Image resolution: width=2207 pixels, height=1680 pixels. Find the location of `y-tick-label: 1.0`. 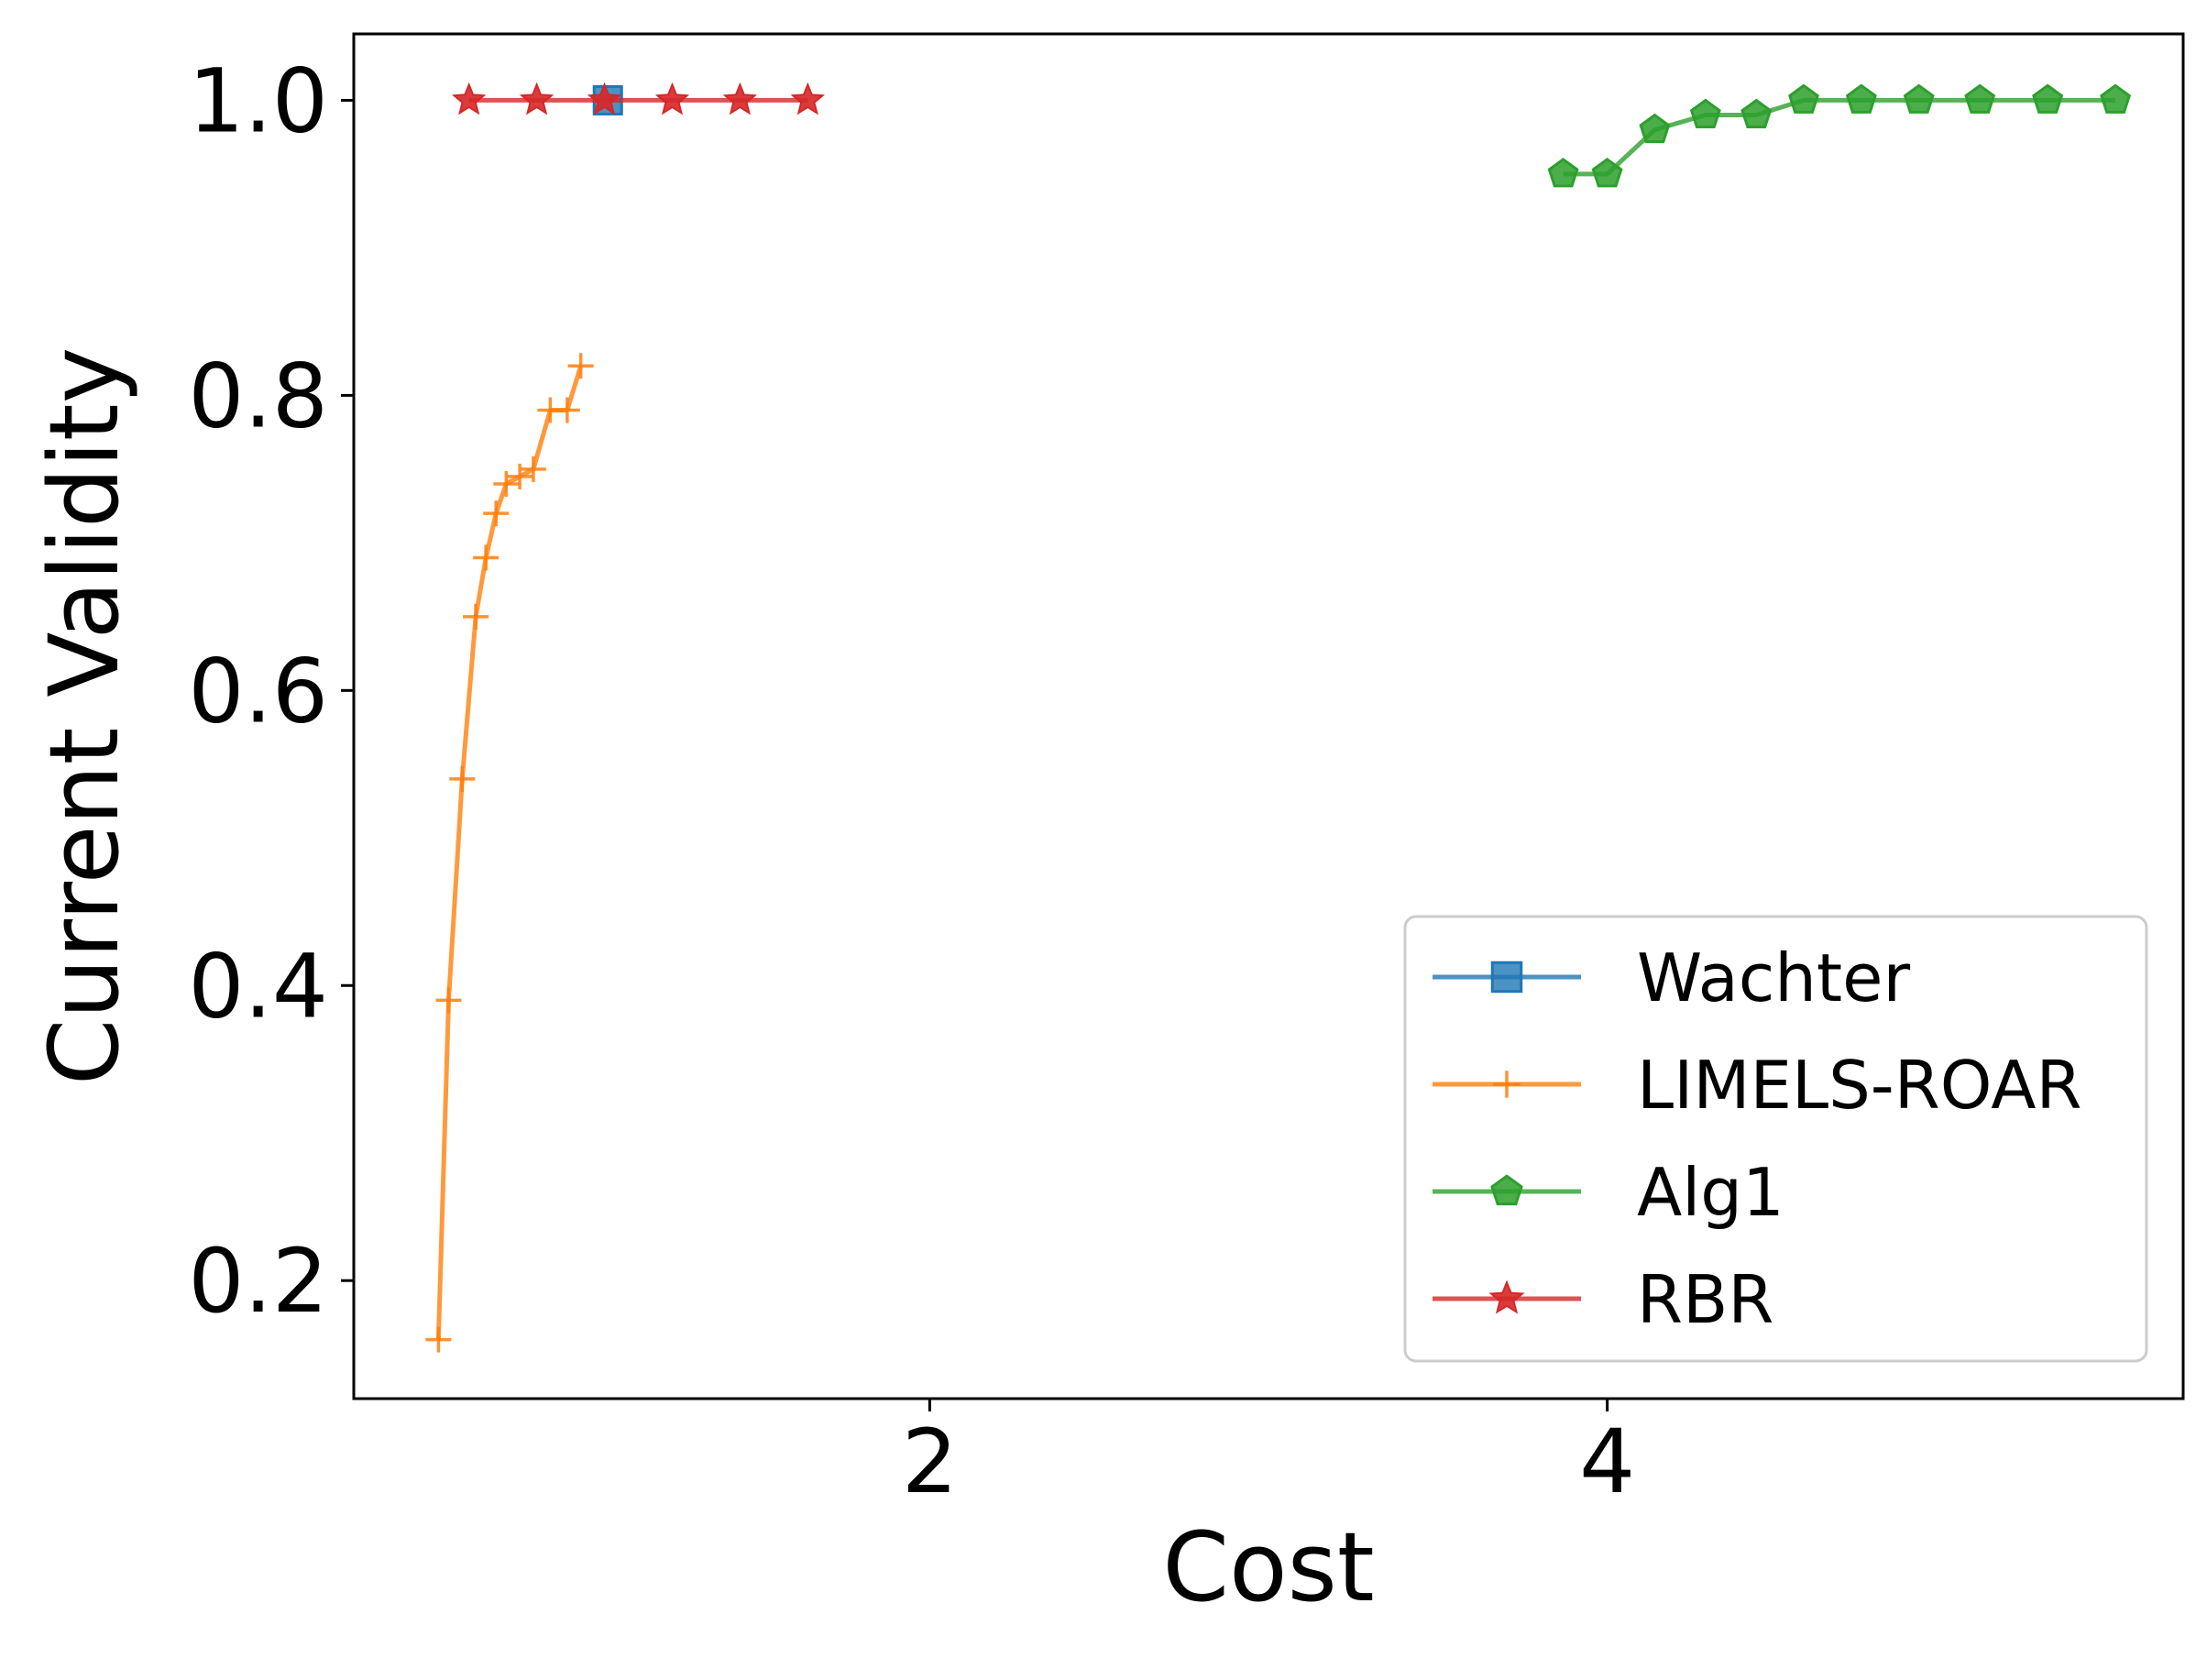

y-tick-label: 1.0 is located at coordinates (258, 100).